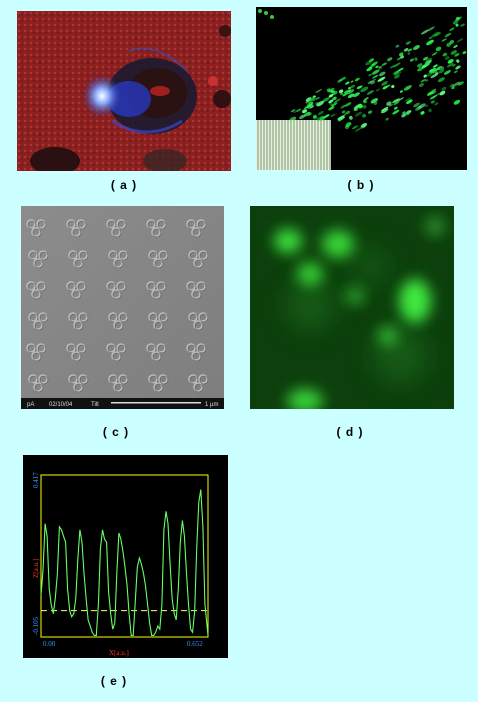 The image size is (478, 702). I want to click on sem-mode-label: Tilt, so click(95, 405).